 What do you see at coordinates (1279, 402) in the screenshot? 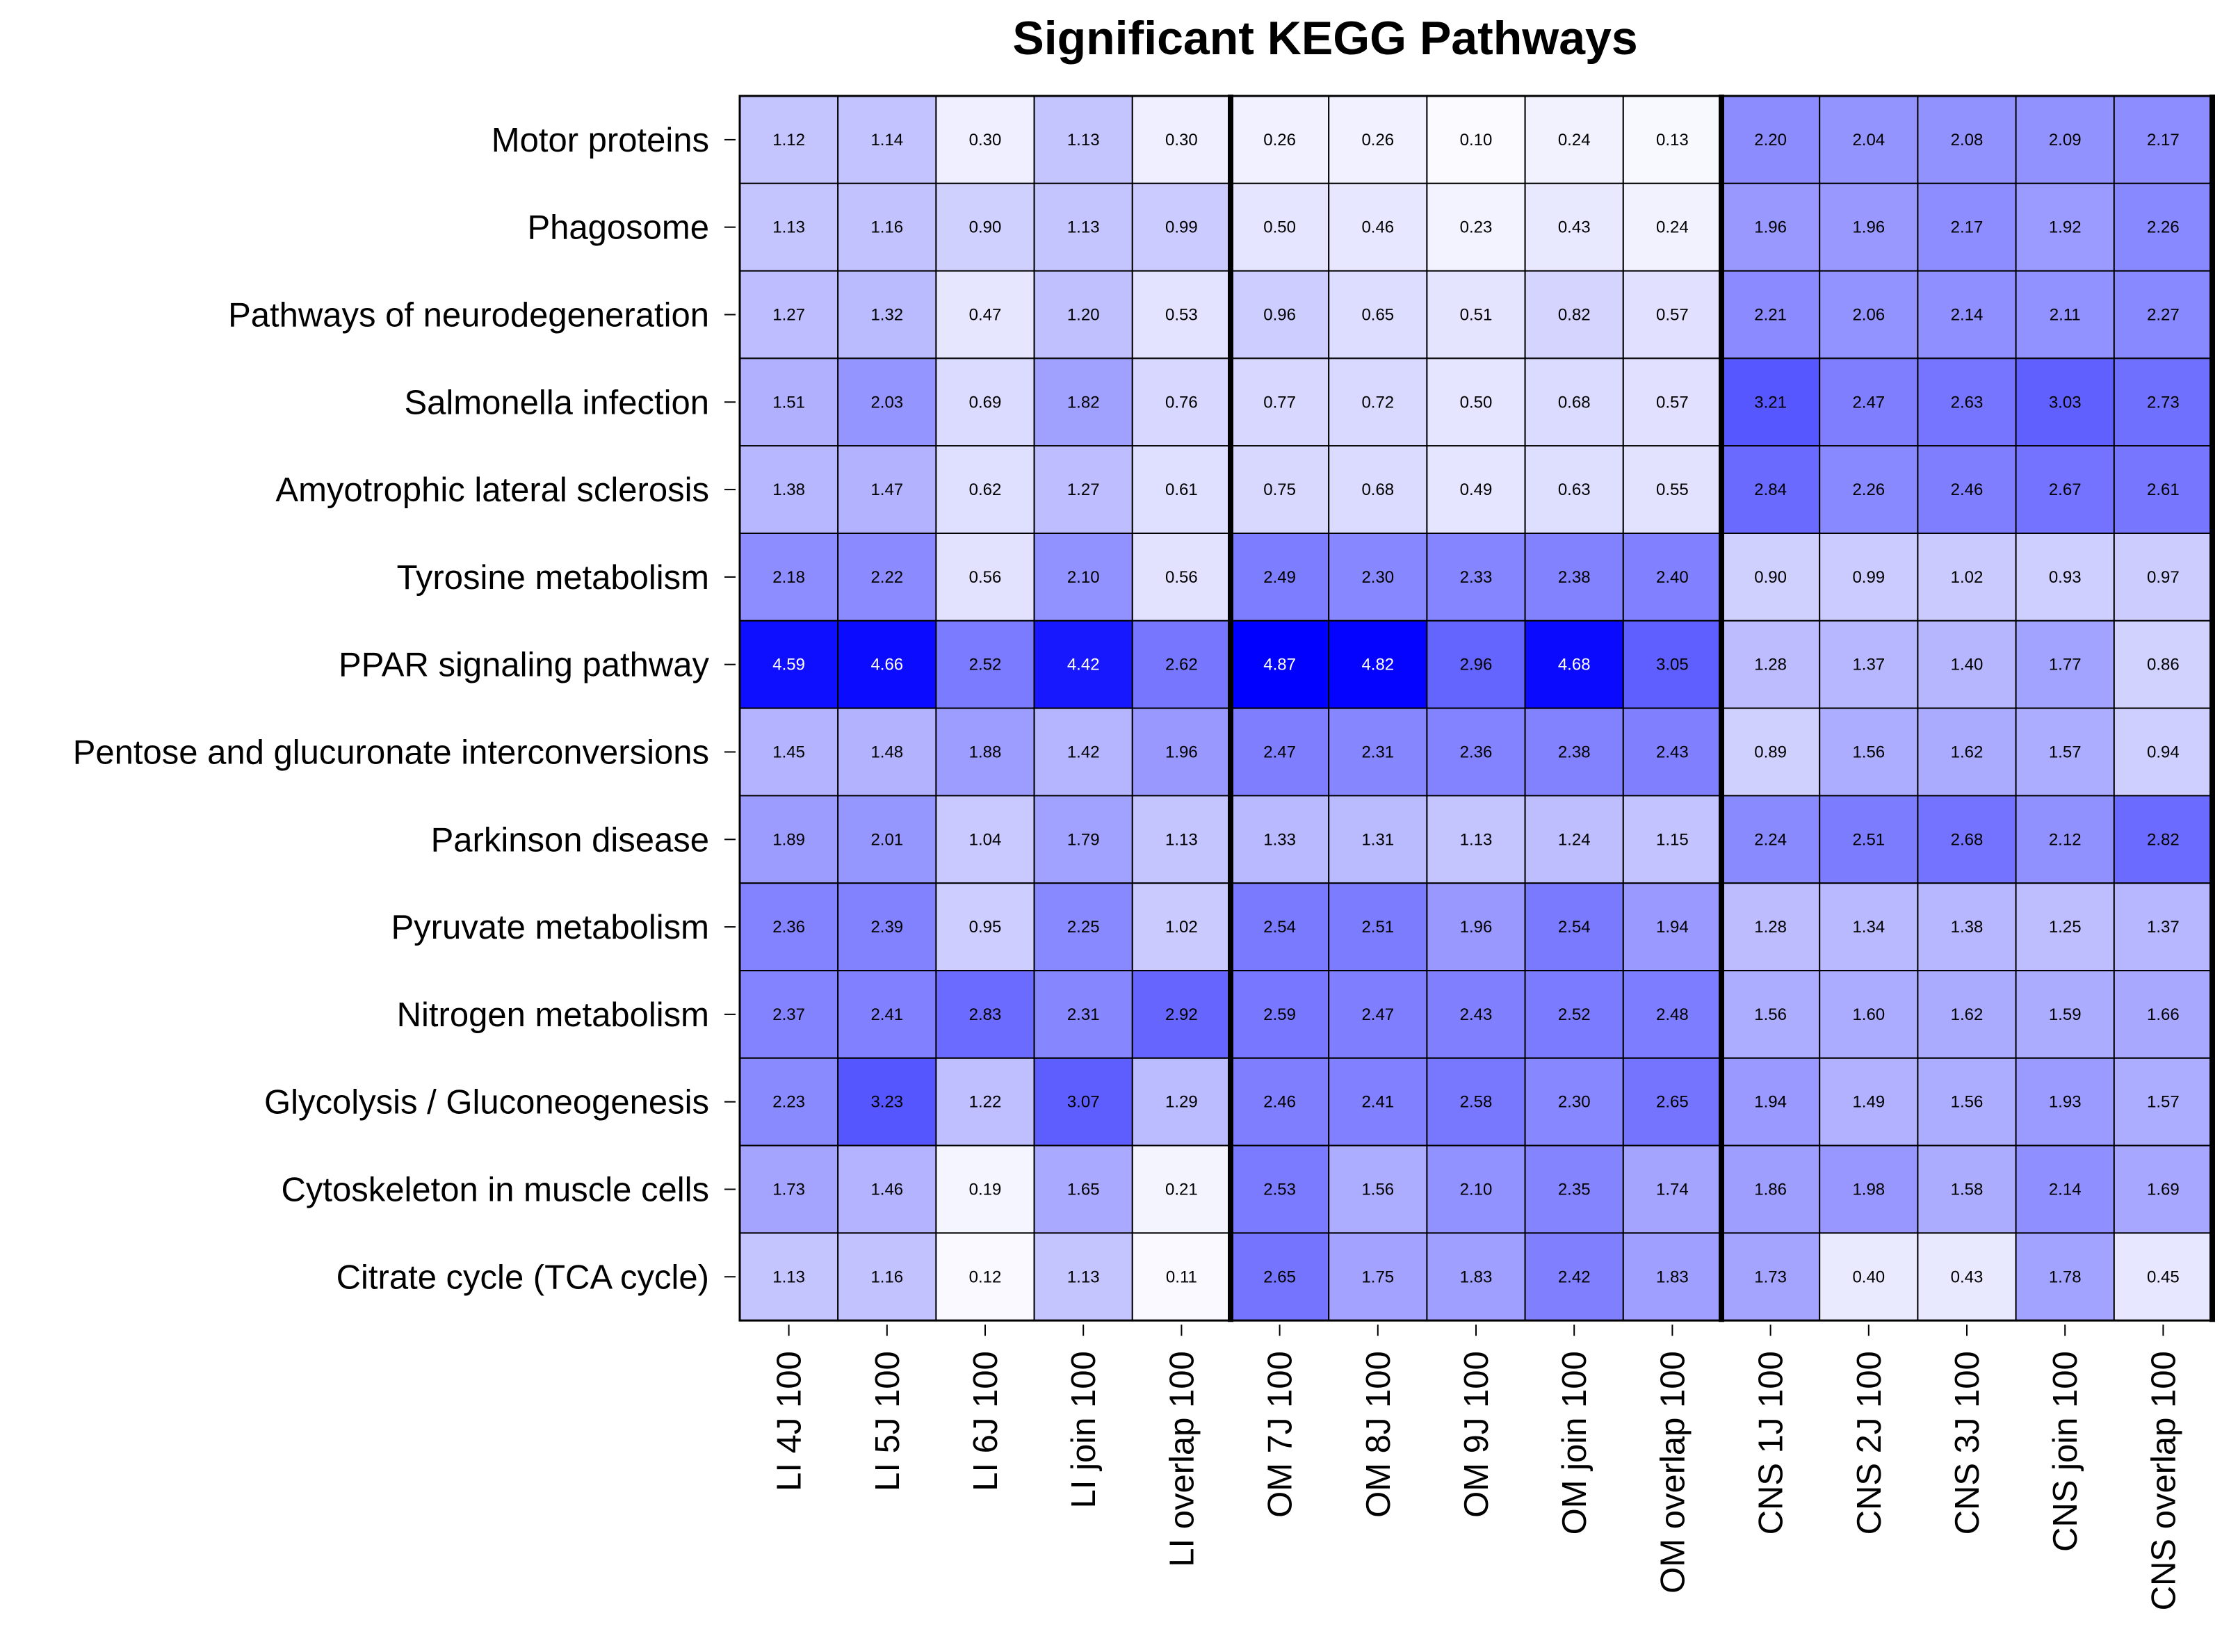
I see `cell-value-label: 0.77` at bounding box center [1279, 402].